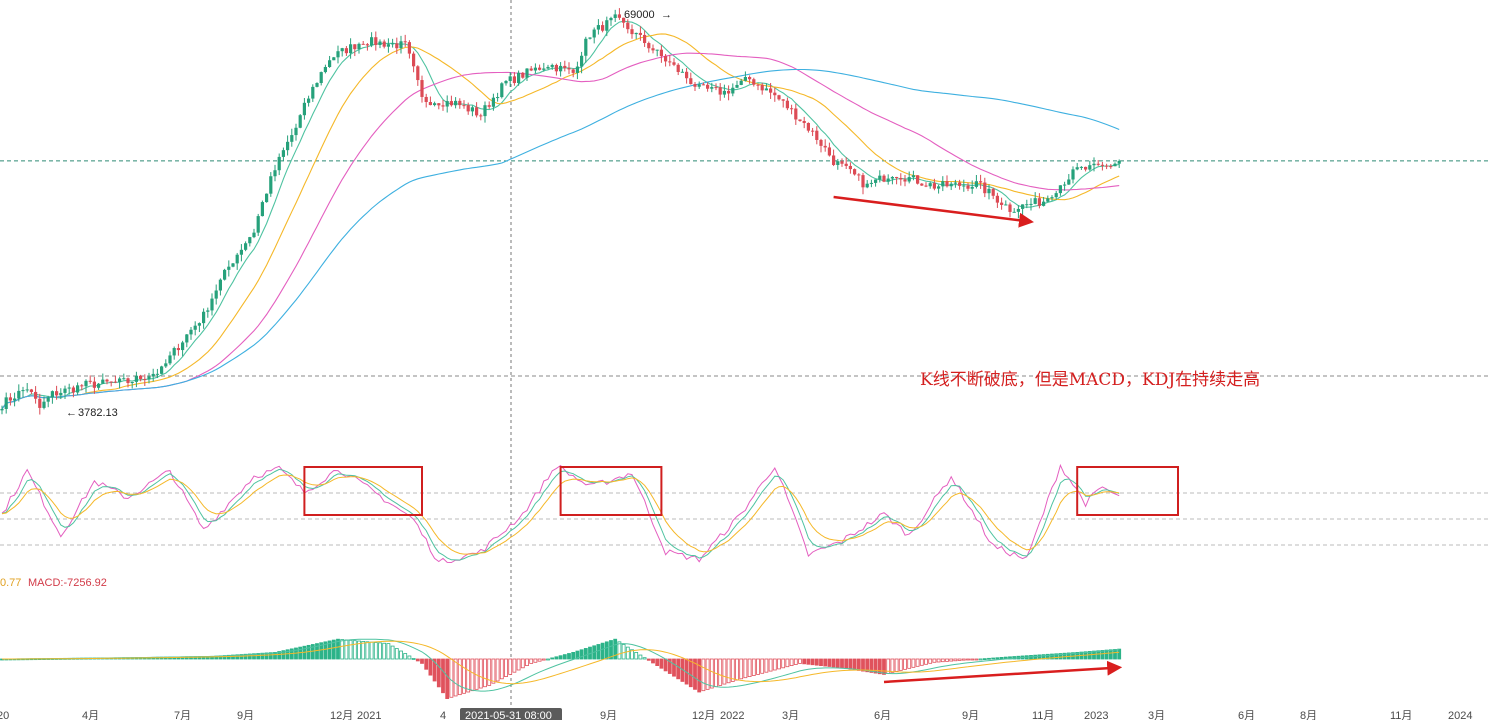 The width and height of the screenshot is (1490, 720). What do you see at coordinates (341, 715) in the screenshot?
I see `x-tick-label: 12月` at bounding box center [341, 715].